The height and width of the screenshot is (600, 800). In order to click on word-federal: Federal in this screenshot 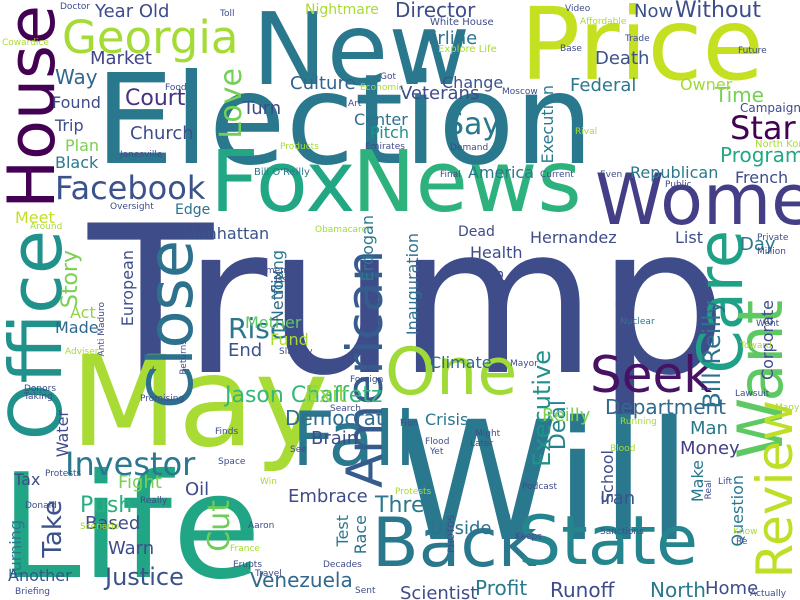, I will do `click(603, 85)`.